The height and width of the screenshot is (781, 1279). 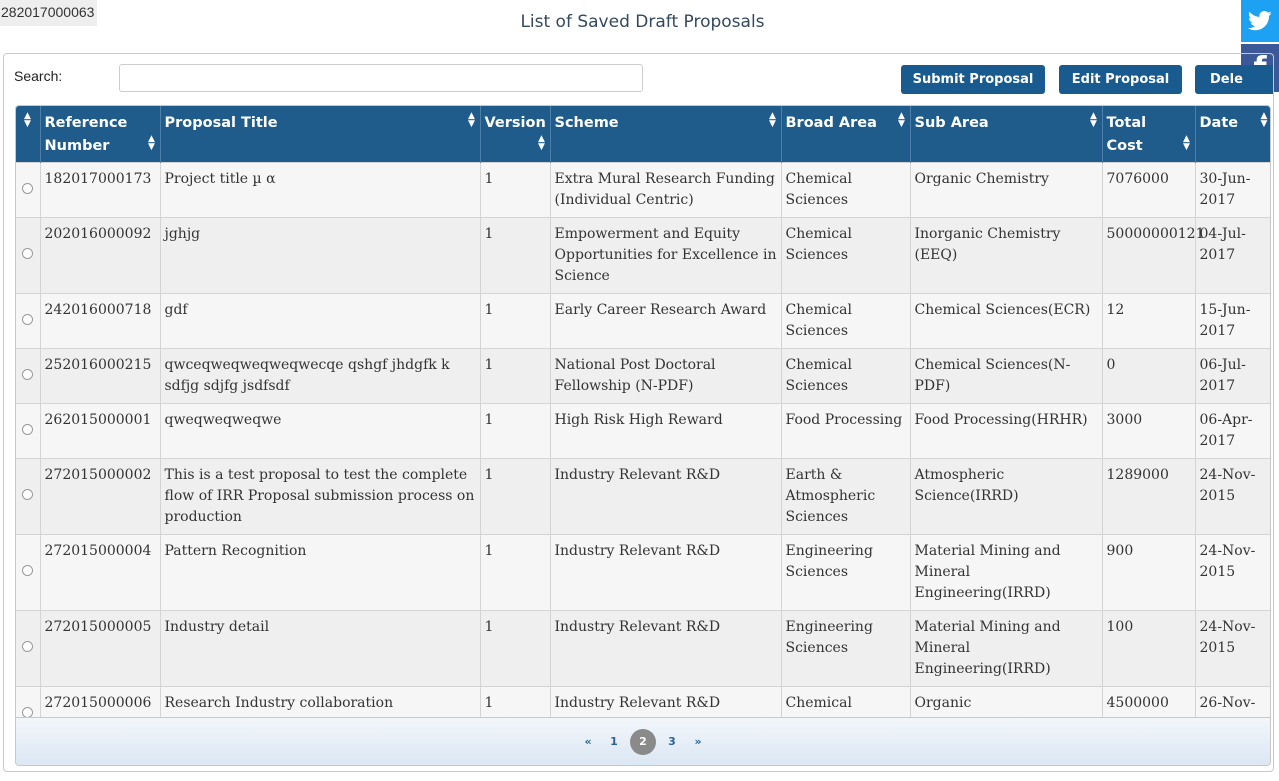 I want to click on cell-proposal-title: qweqweqweqwe, so click(x=319, y=431).